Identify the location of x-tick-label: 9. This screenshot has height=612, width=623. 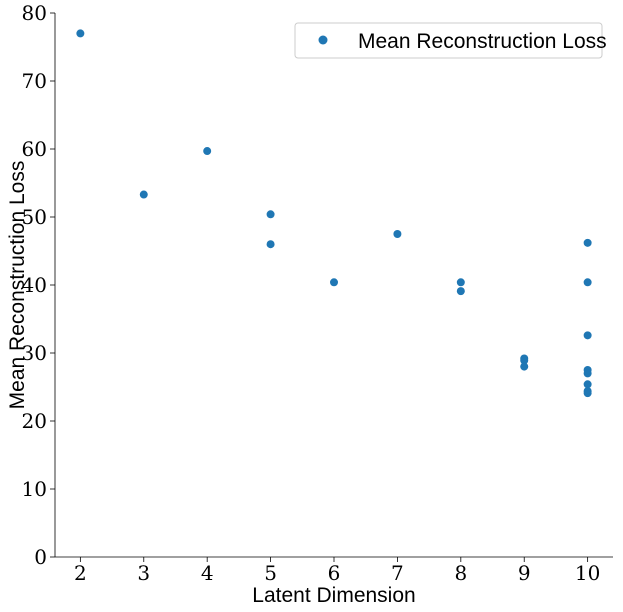
(524, 573).